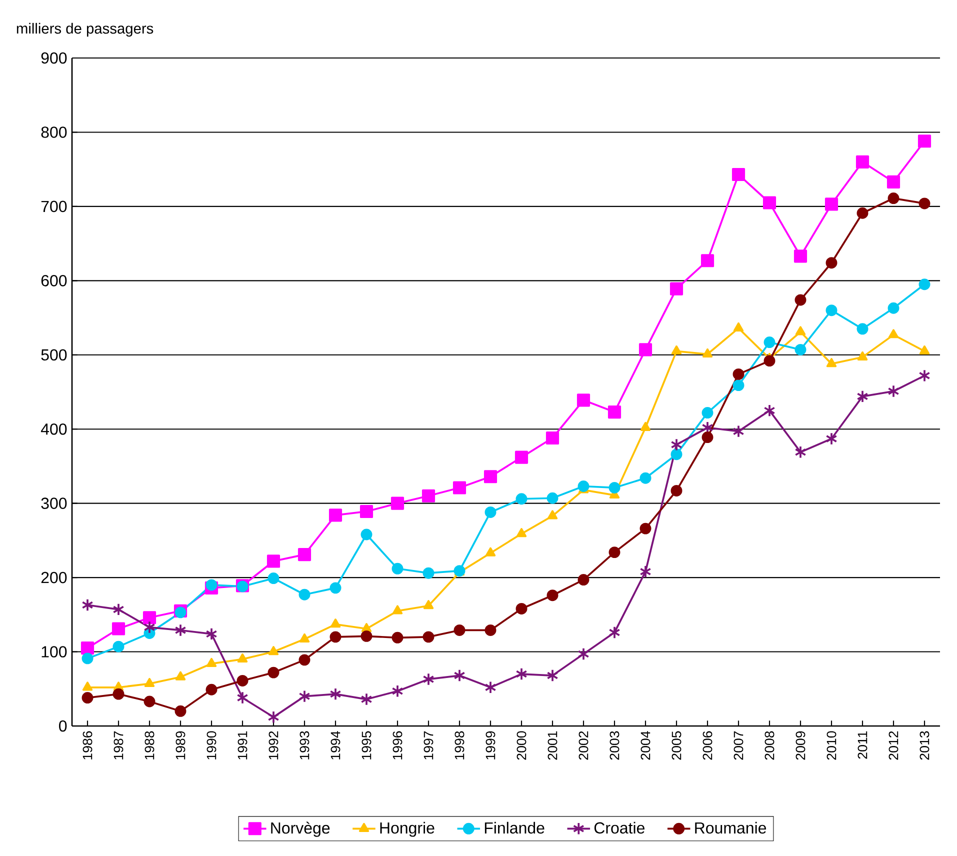 Image resolution: width=957 pixels, height=856 pixels. What do you see at coordinates (54, 355) in the screenshot?
I see `y-tick-label: 500` at bounding box center [54, 355].